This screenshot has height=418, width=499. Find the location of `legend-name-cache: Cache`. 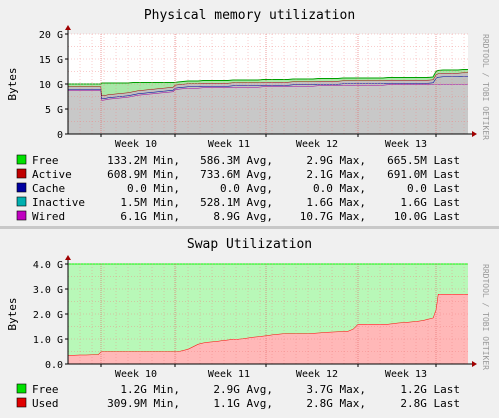

legend-name-cache: Cache is located at coordinates (48, 188).